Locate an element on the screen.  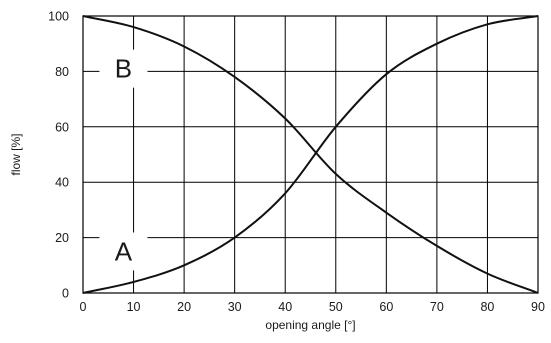
y-axis-title: flow [%] is located at coordinates (16, 154).